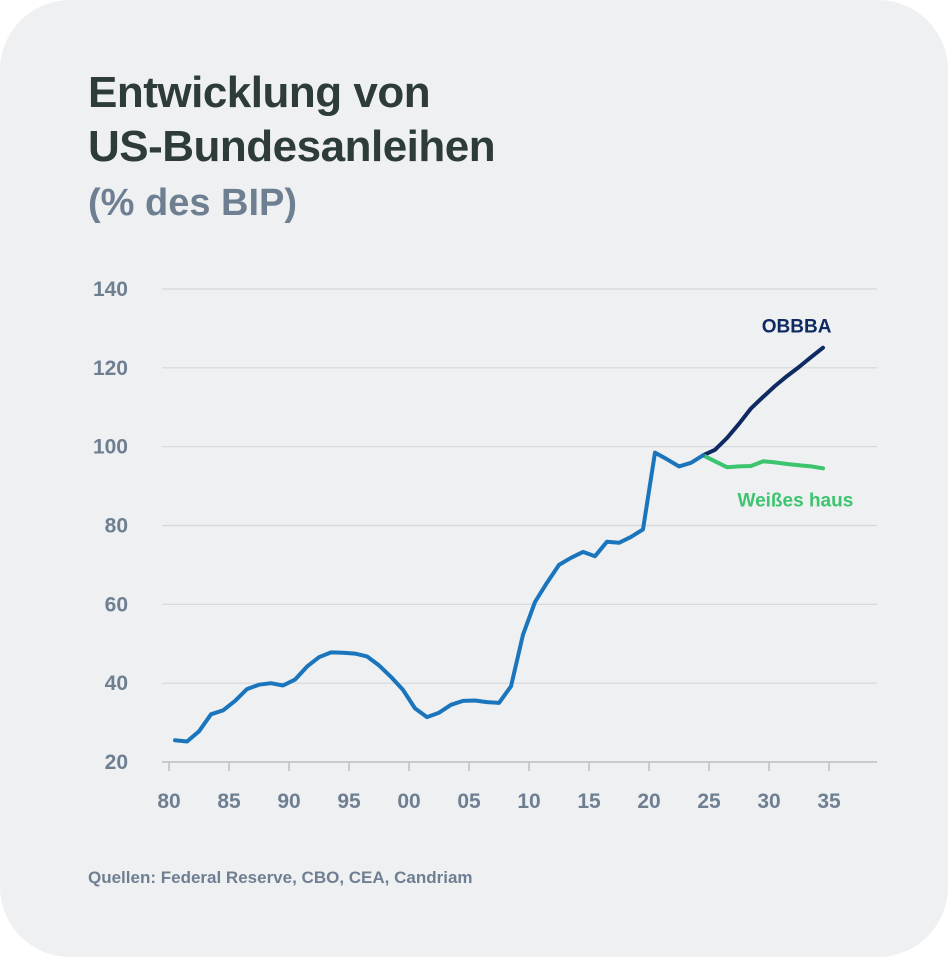  What do you see at coordinates (292, 146) in the screenshot?
I see `chart-title-line2: US-Bundesanleihen` at bounding box center [292, 146].